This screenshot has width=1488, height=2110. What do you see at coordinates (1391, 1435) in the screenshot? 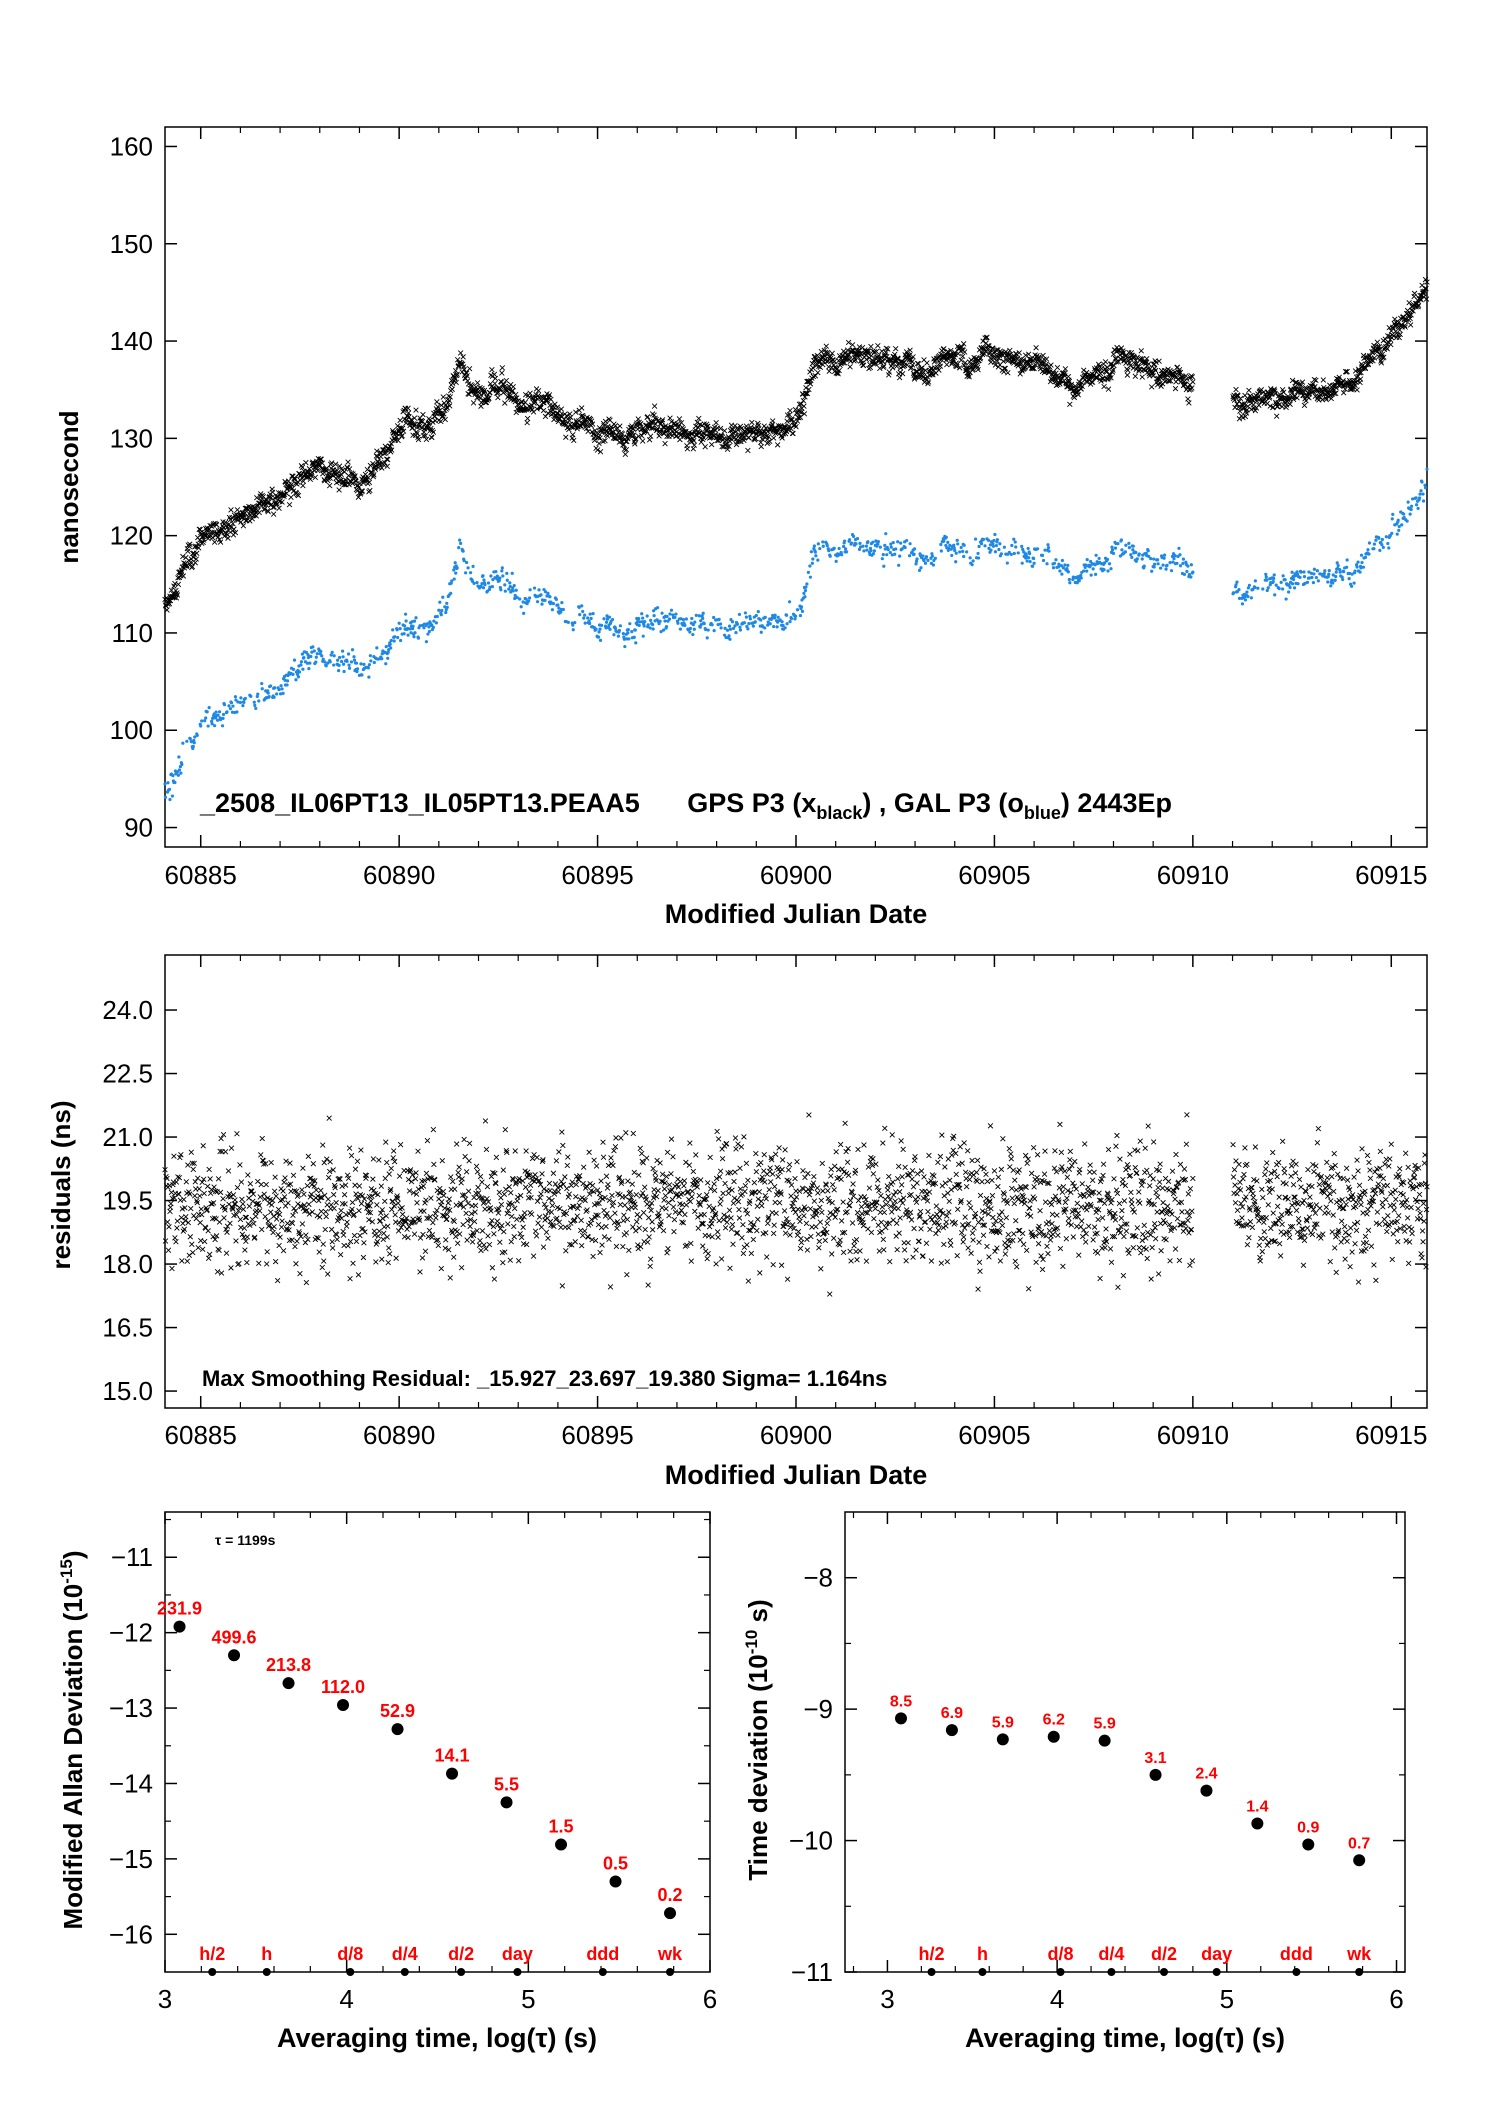
I see `x-tick-label: 60915` at bounding box center [1391, 1435].